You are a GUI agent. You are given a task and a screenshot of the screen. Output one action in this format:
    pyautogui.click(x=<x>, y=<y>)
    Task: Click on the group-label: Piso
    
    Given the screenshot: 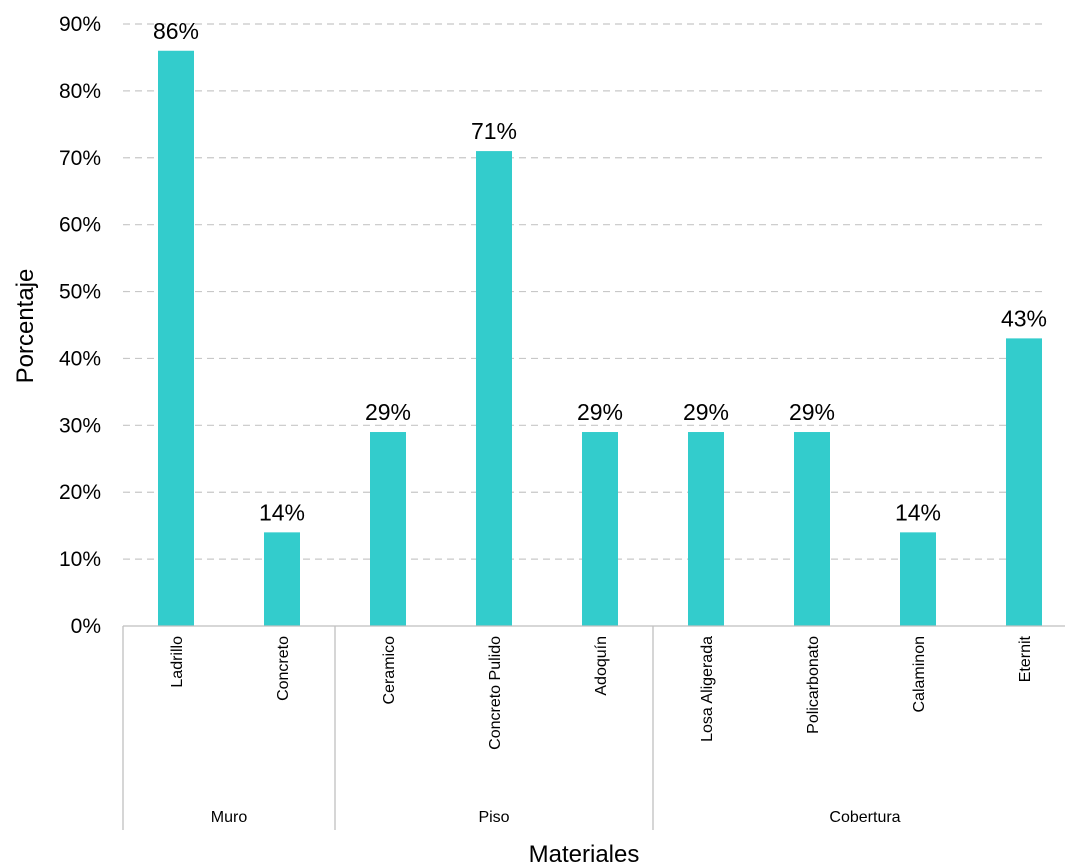 What is the action you would take?
    pyautogui.click(x=493, y=817)
    